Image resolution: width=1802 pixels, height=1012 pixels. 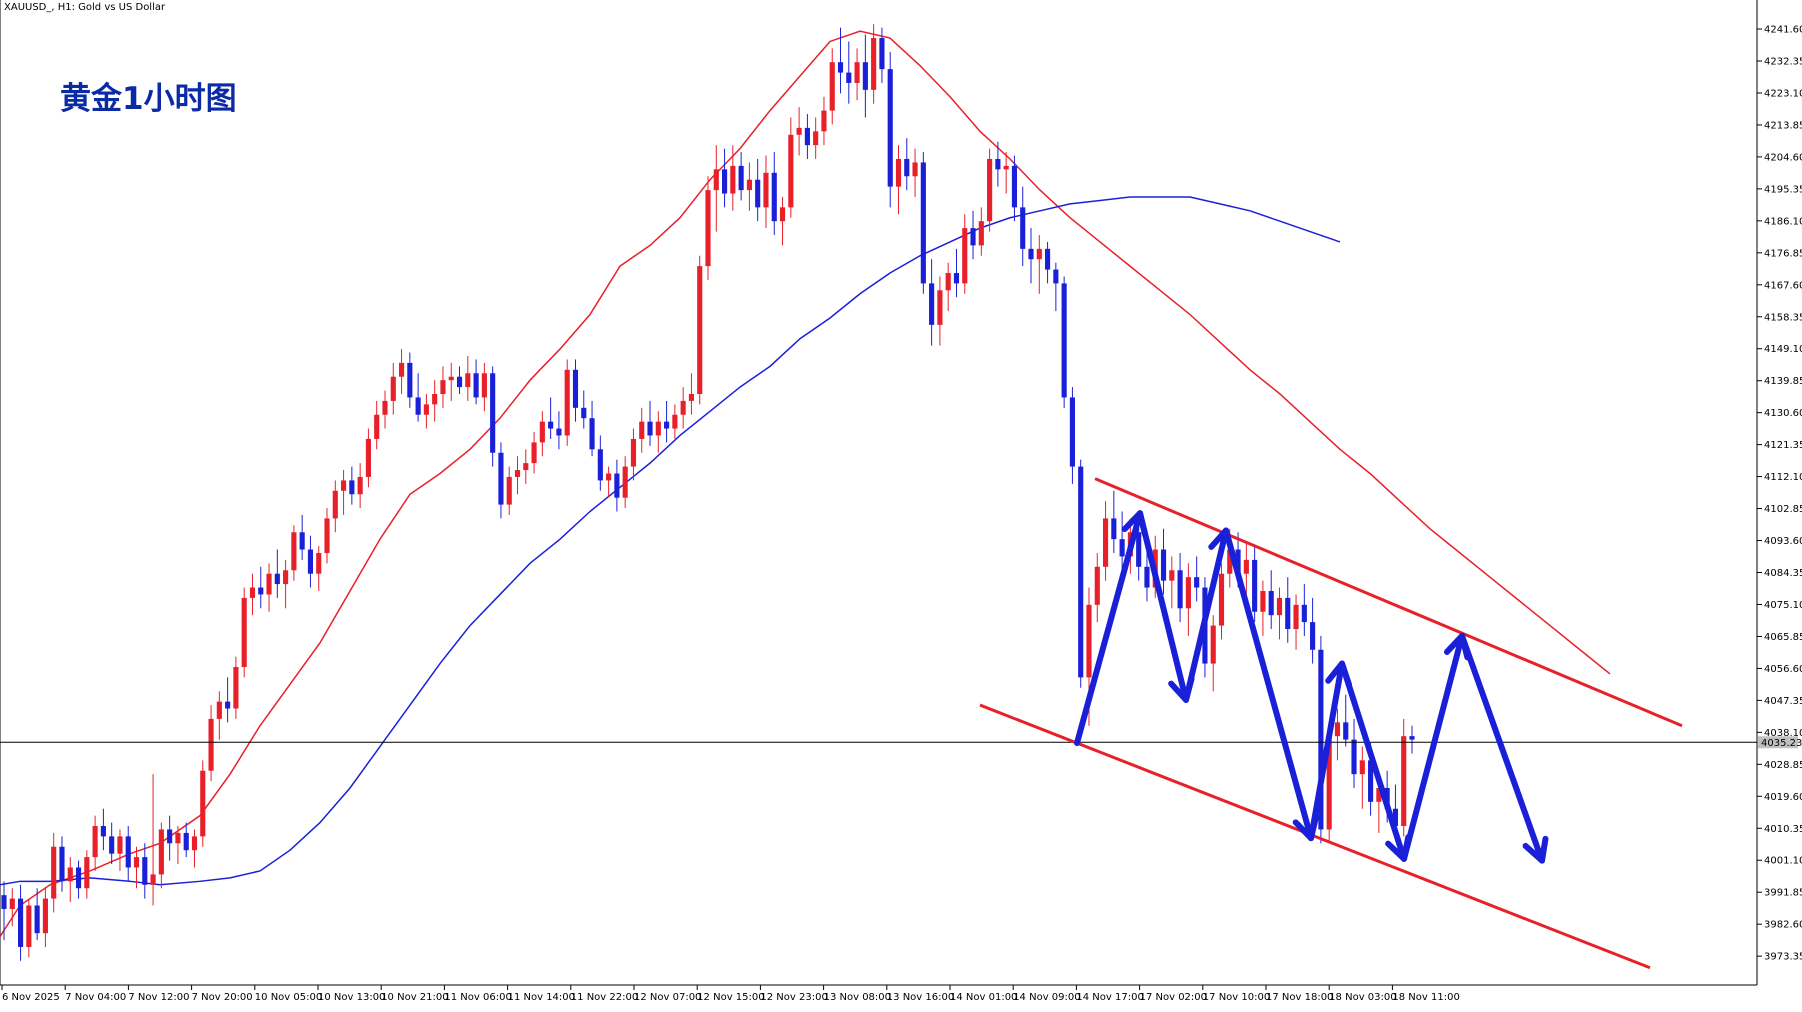 I want to click on channel-upper-line, so click(x=1388, y=602).